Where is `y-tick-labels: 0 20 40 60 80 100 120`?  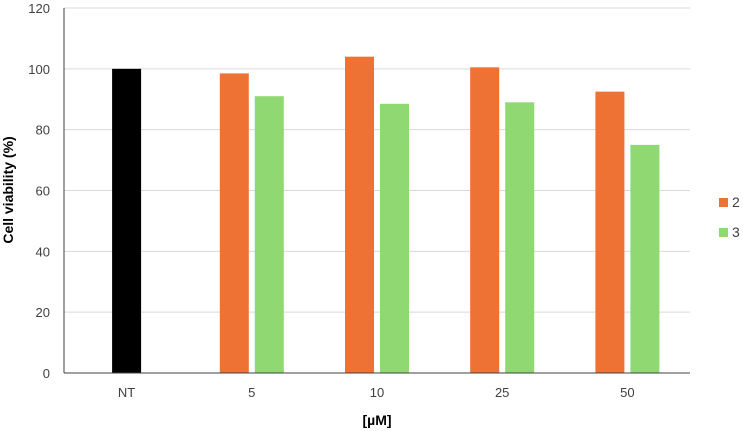
y-tick-labels: 0 20 40 60 80 100 120 is located at coordinates (39, 191).